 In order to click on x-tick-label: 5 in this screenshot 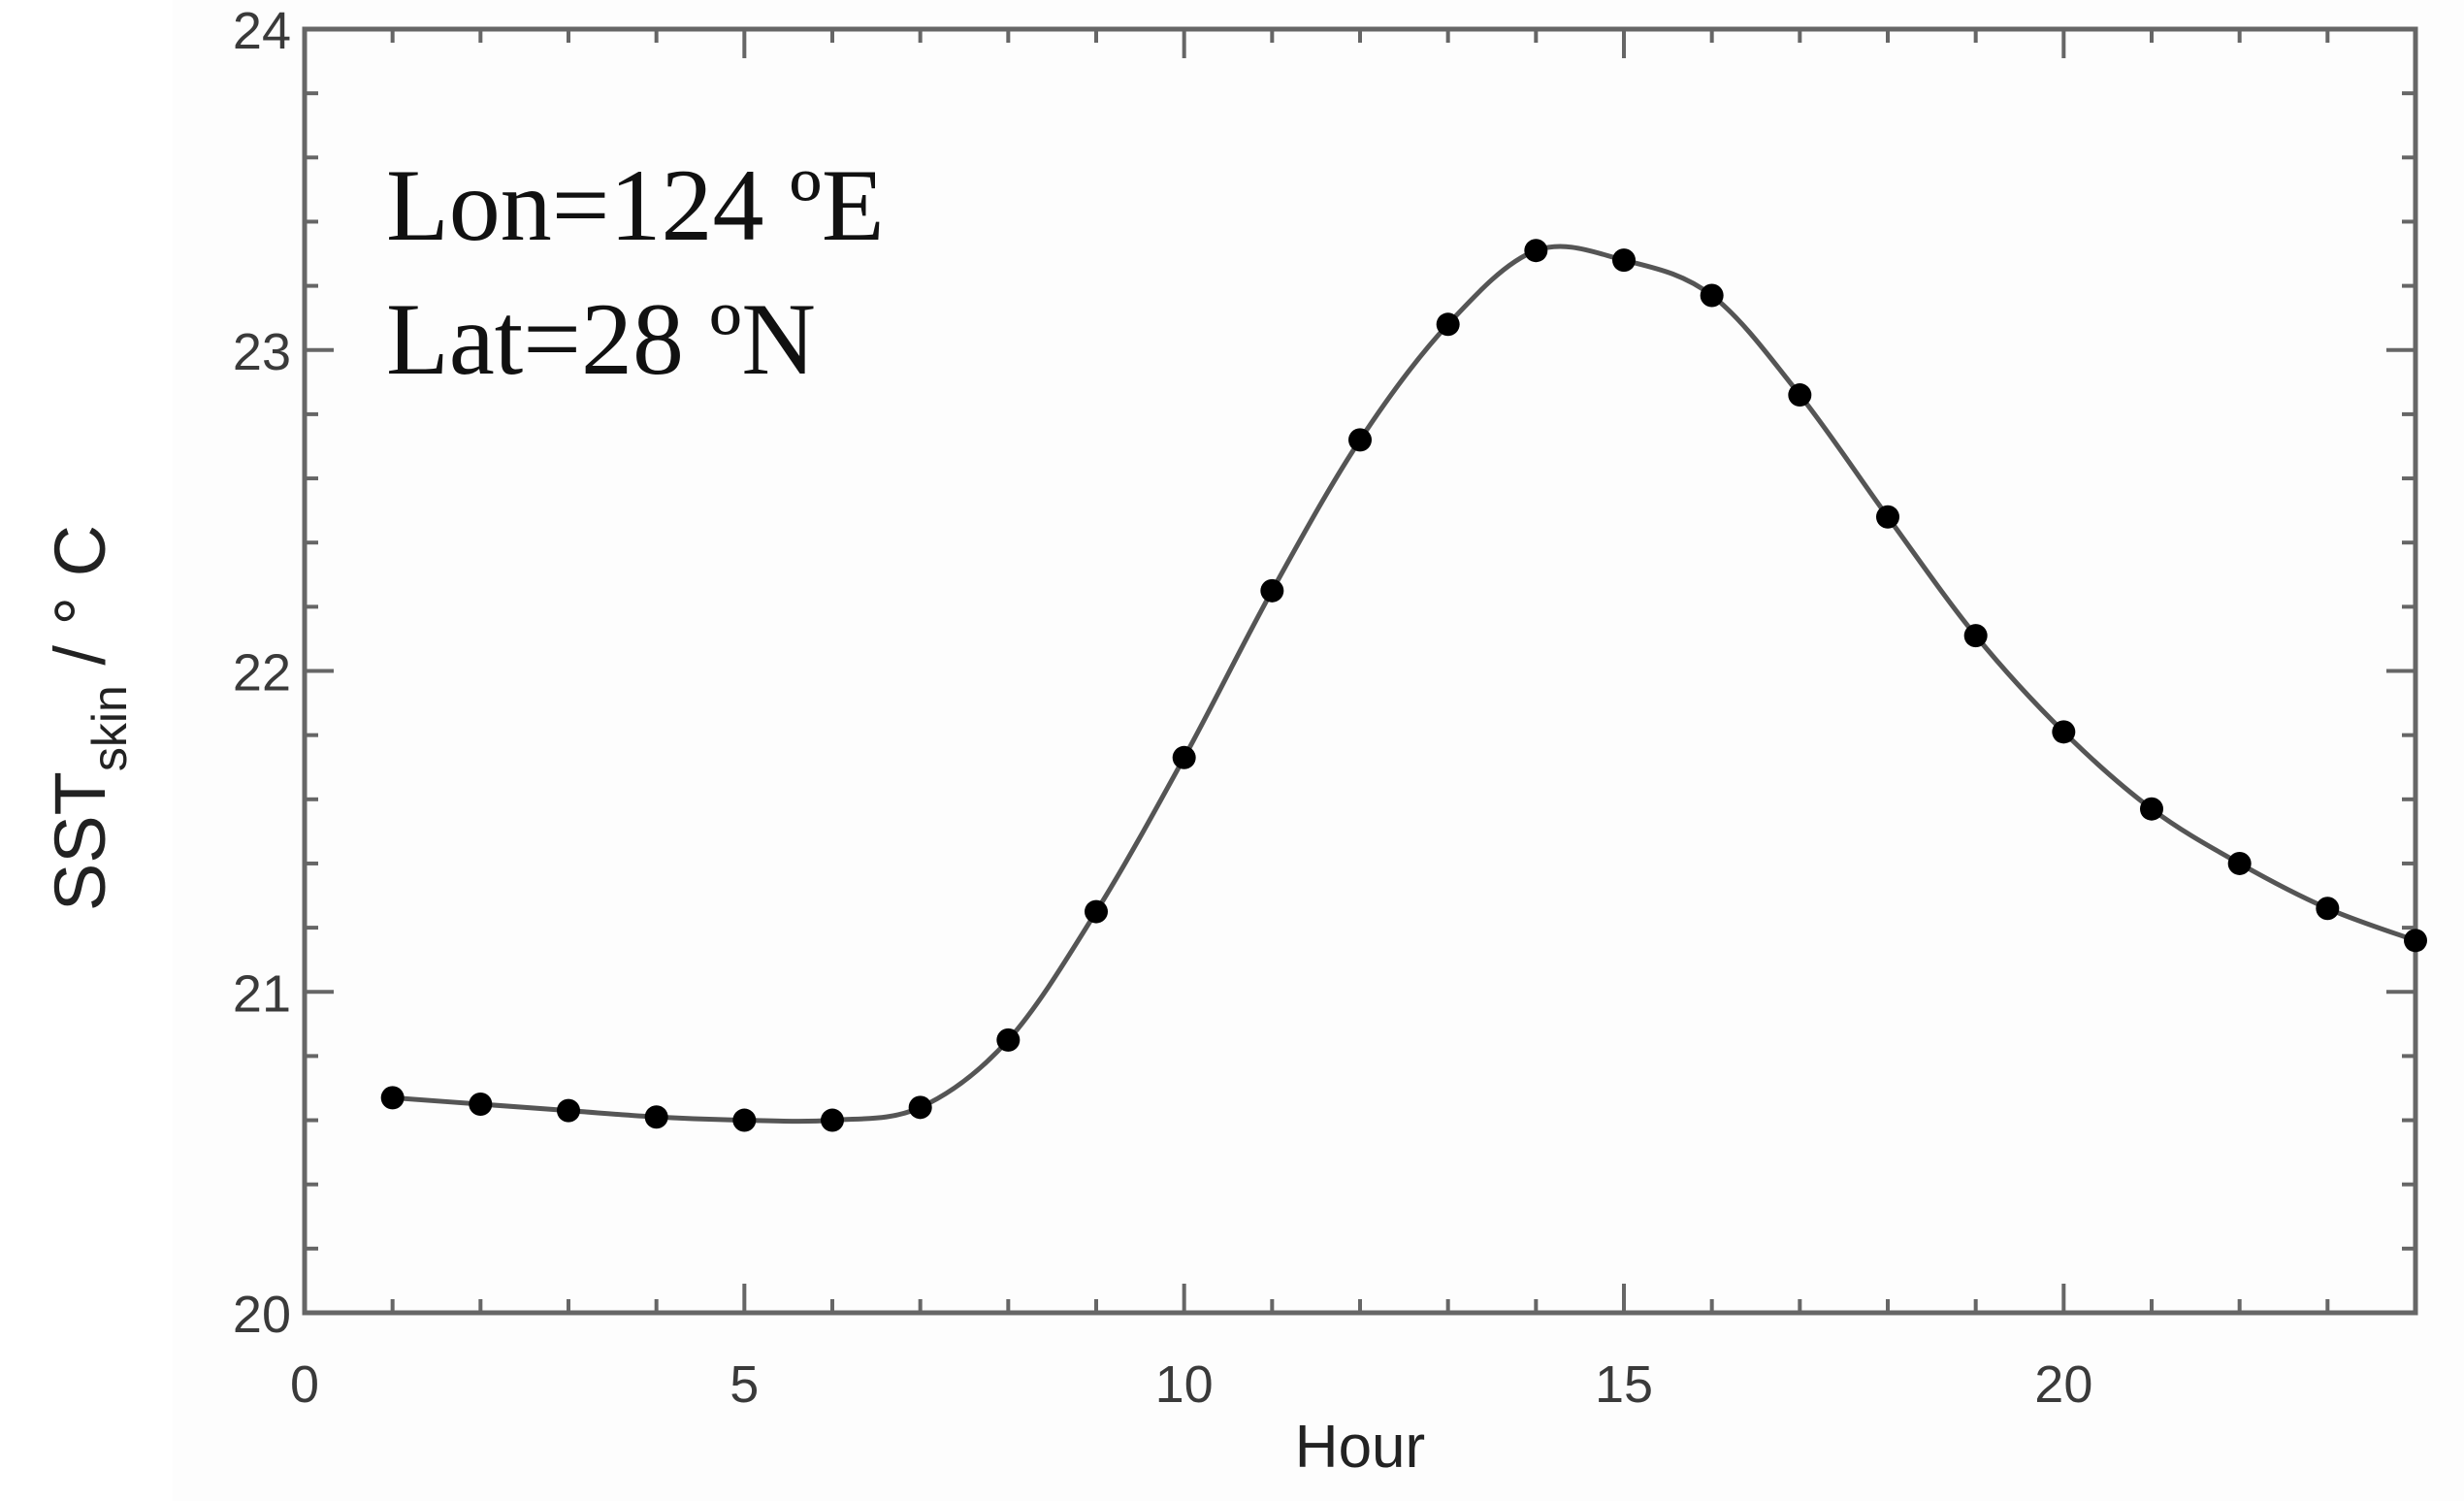, I will do `click(744, 1384)`.